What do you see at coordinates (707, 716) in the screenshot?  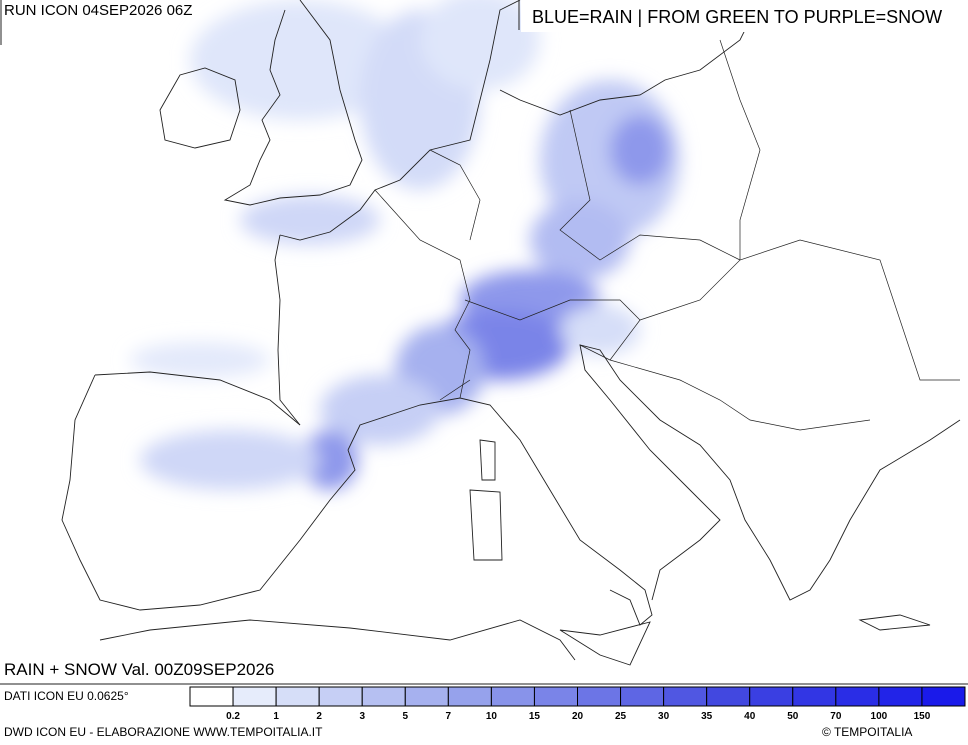 I see `scale-label: 35` at bounding box center [707, 716].